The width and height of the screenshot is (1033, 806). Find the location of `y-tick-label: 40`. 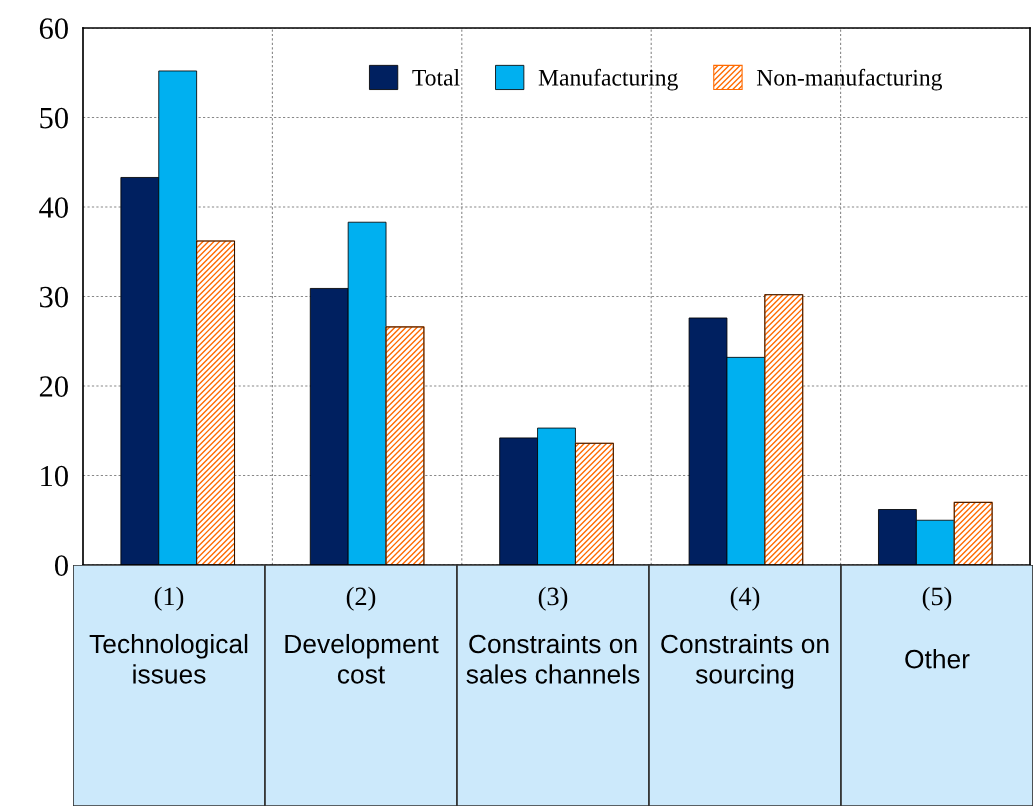

y-tick-label: 40 is located at coordinates (53, 207).